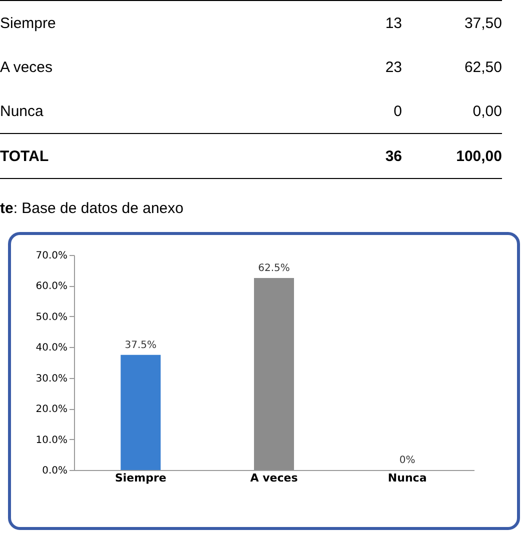 The height and width of the screenshot is (537, 532). What do you see at coordinates (55, 471) in the screenshot?
I see `y-tick-label: 0.0%` at bounding box center [55, 471].